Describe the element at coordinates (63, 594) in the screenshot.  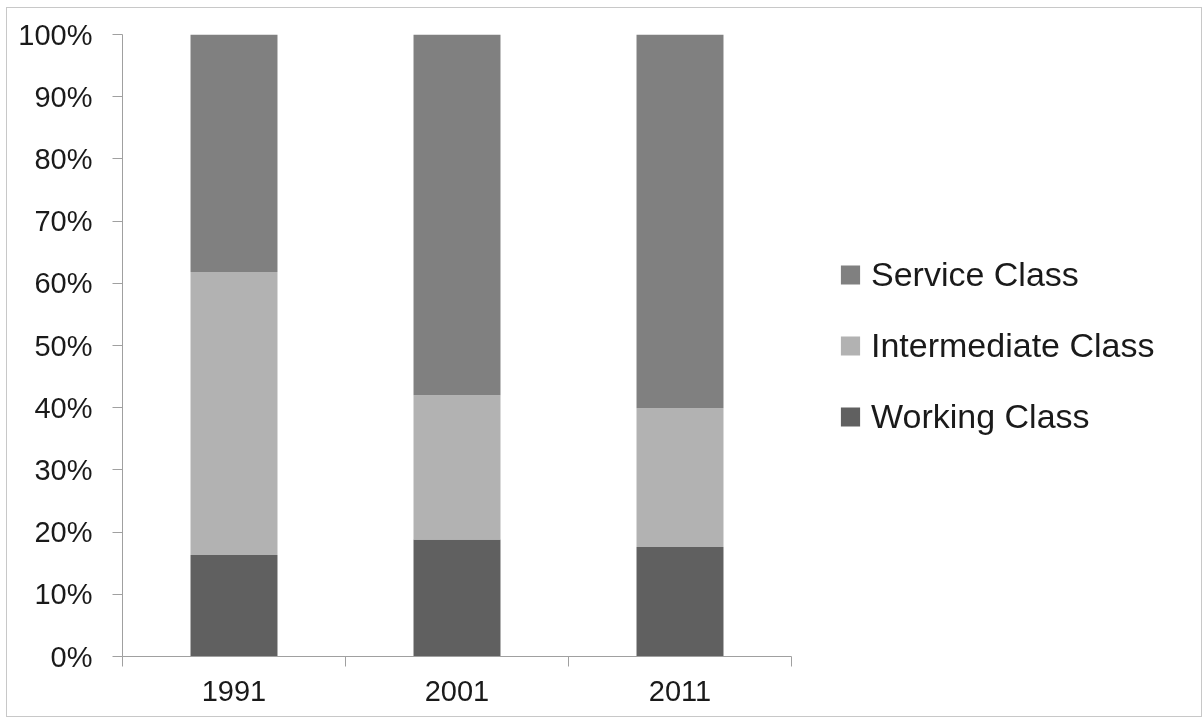
I see `y-tick-label: 10%` at that location.